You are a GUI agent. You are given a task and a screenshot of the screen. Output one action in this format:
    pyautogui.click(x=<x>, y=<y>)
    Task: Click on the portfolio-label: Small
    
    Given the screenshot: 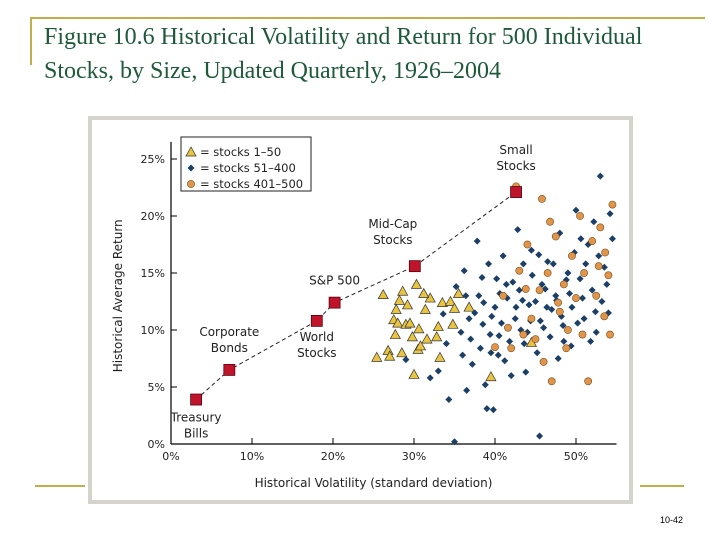 What is the action you would take?
    pyautogui.click(x=515, y=150)
    